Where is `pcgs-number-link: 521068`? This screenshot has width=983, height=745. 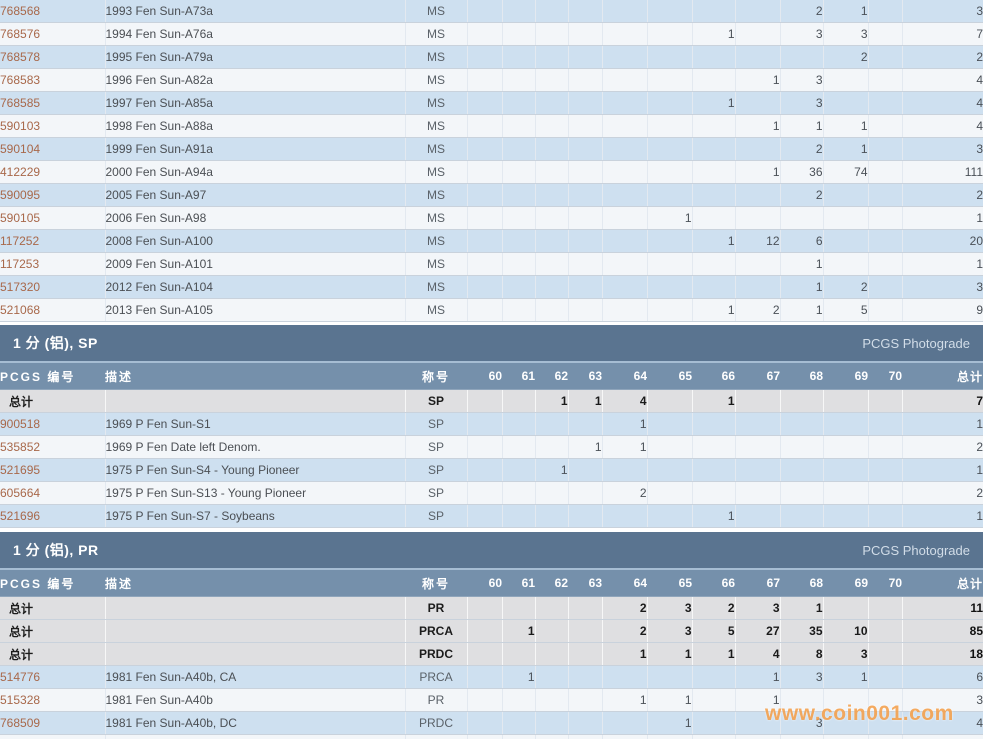 pcgs-number-link: 521068 is located at coordinates (20, 310).